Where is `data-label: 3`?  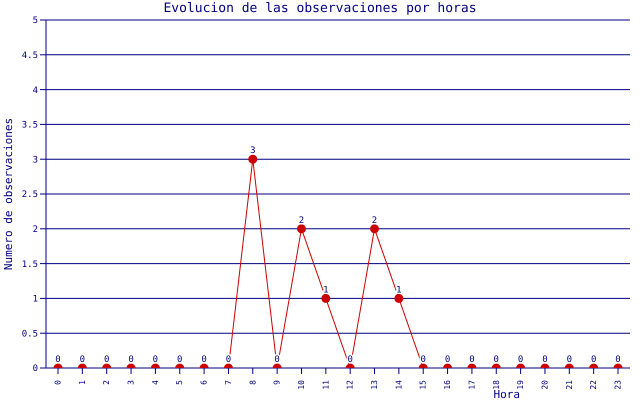 data-label: 3 is located at coordinates (253, 151).